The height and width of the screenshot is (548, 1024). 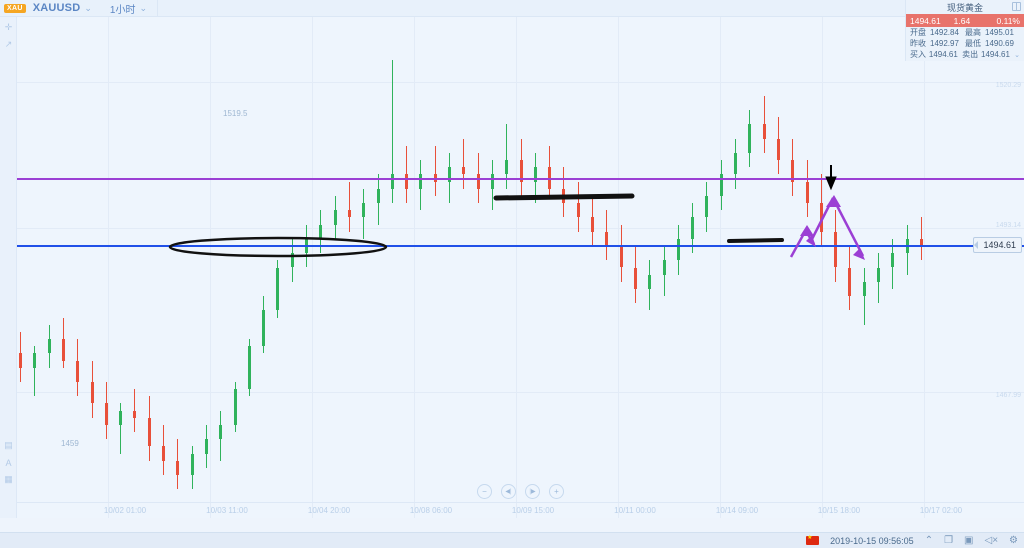 I want to click on time-axis-label: 10/17 02:00, so click(x=941, y=510).